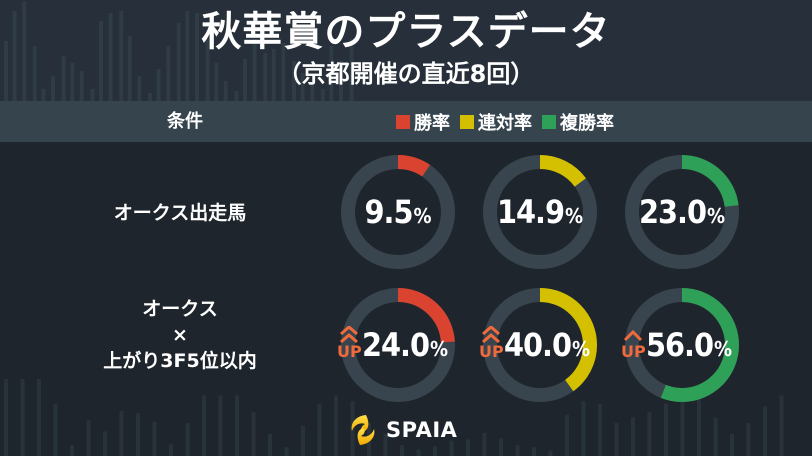 Image resolution: width=812 pixels, height=456 pixels. I want to click on page-subtitle: （京都開催の直近8回）, so click(406, 74).